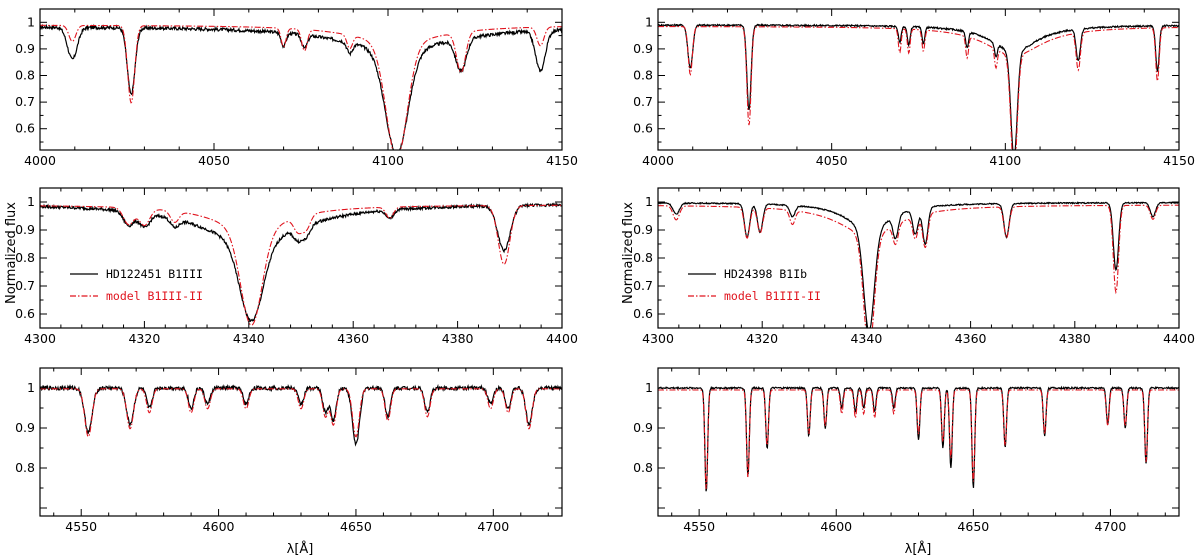  Describe the element at coordinates (11, 253) in the screenshot. I see `y-axis-label-left: Normalized flux` at that location.